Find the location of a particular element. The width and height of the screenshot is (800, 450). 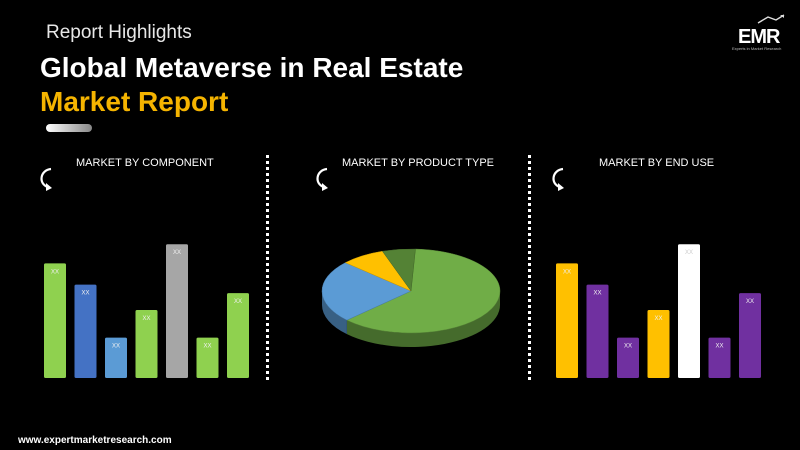

report-kicker: Report Highlights is located at coordinates (119, 32).